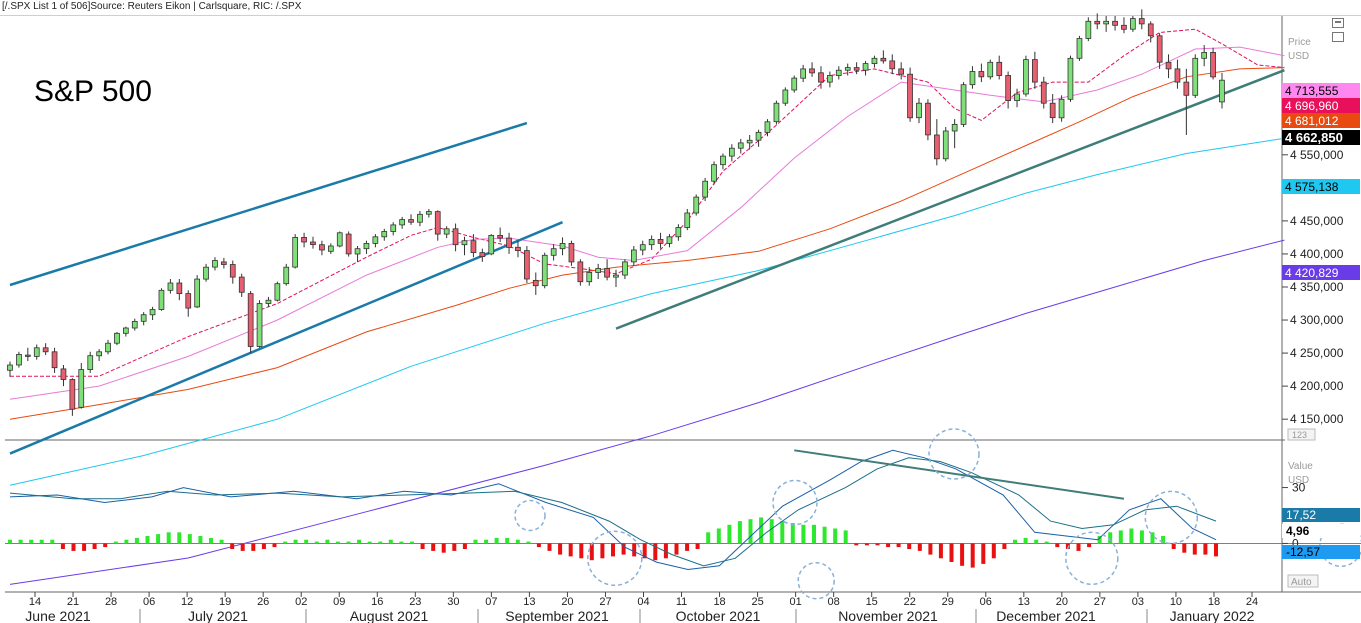 This screenshot has width=1361, height=623. I want to click on indicator-badge-label: 4,96, so click(1298, 531).